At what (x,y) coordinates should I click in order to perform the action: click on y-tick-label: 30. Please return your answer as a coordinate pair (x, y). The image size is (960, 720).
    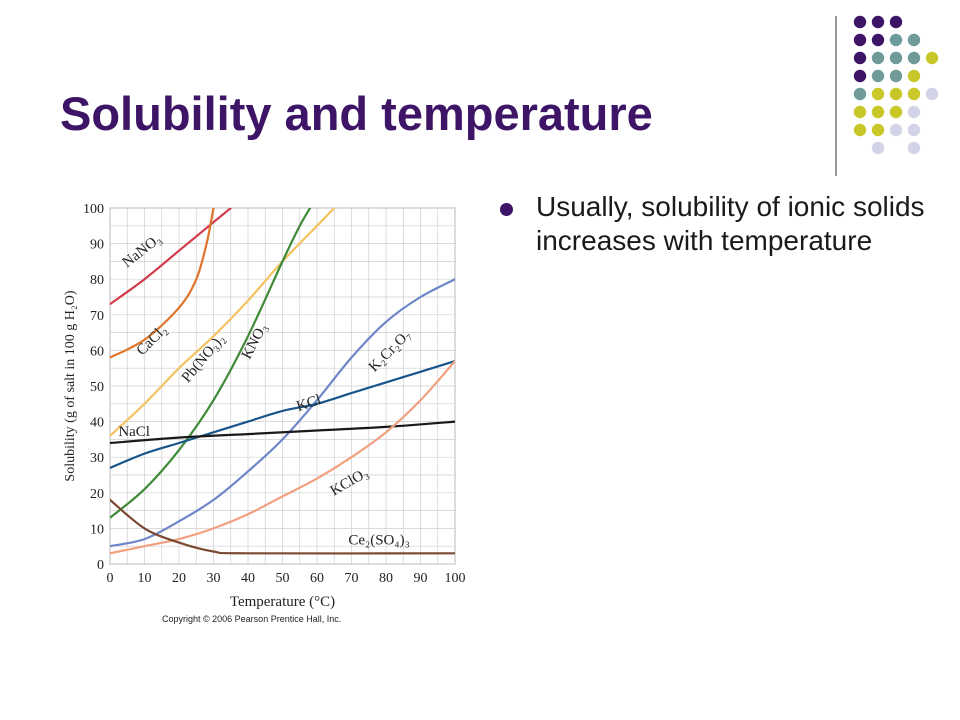
    Looking at the image, I should click on (97, 458).